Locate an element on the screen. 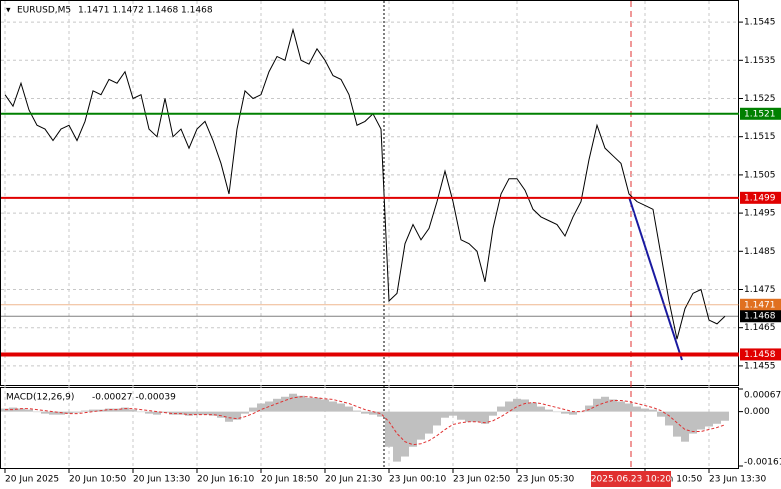 The width and height of the screenshot is (781, 489). y-tick-label: -0.00161 is located at coordinates (762, 463).